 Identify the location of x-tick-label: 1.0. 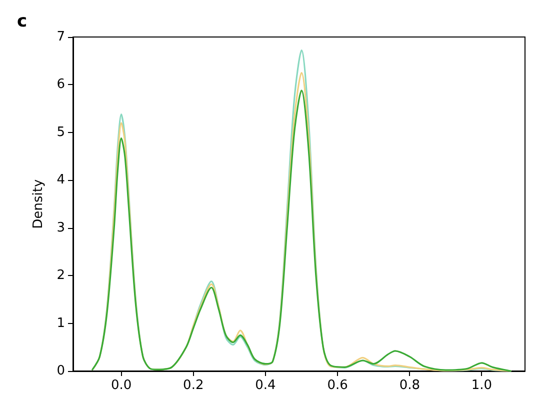
(481, 385).